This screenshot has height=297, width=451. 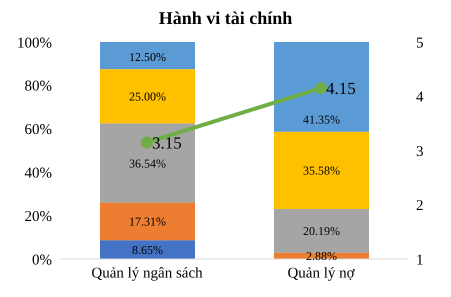 I want to click on data-label: 36.54%, so click(x=147, y=163).